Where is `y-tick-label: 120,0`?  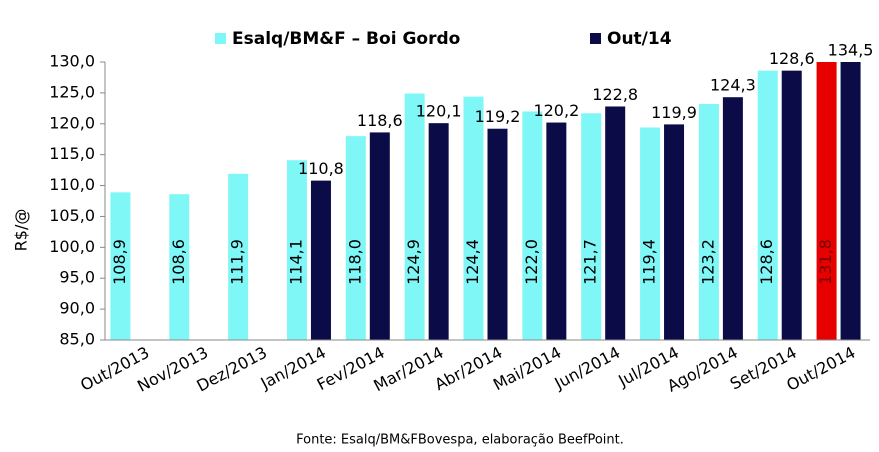 y-tick-label: 120,0 is located at coordinates (72, 122).